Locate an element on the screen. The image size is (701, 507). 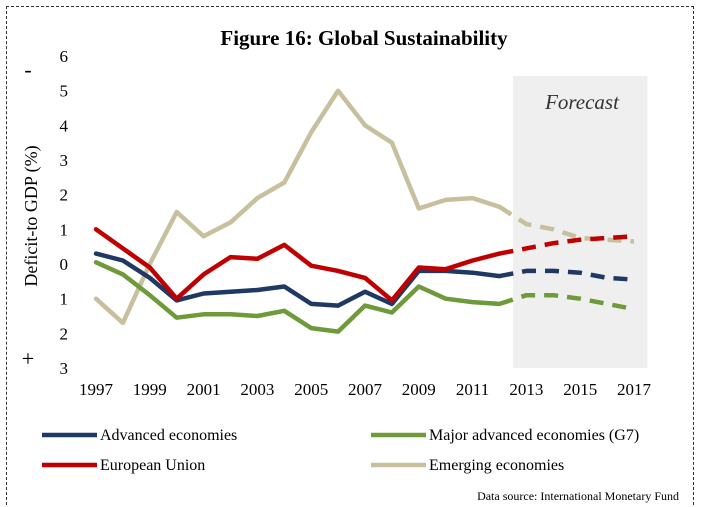
y-tick-label: 4 is located at coordinates (64, 125).